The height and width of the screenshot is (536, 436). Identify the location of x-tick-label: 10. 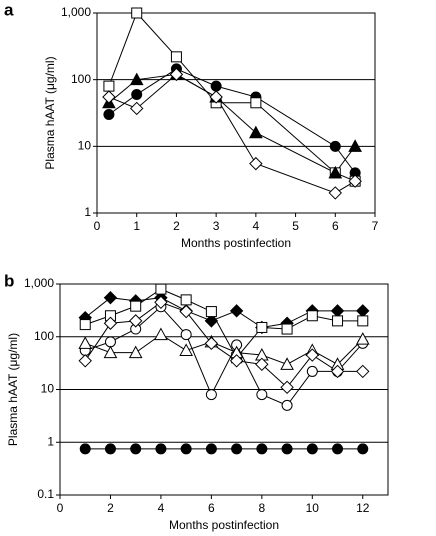
(313, 508).